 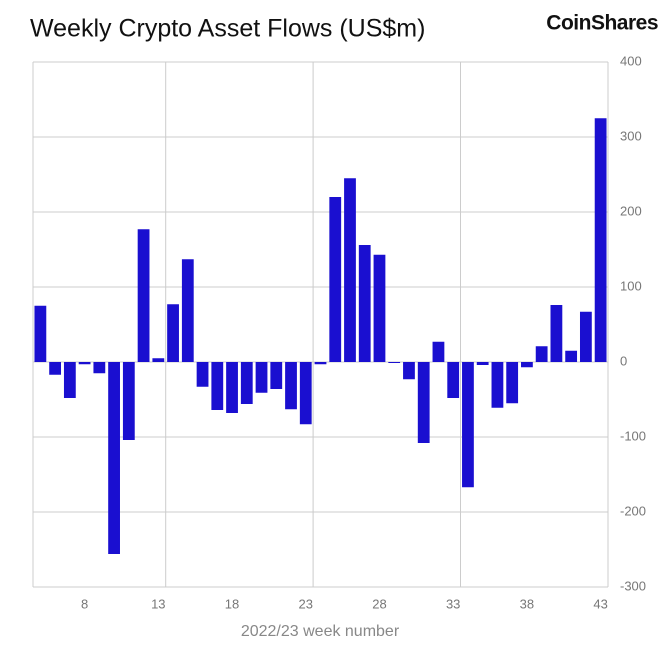 What do you see at coordinates (631, 210) in the screenshot?
I see `y-tick-label: 200` at bounding box center [631, 210].